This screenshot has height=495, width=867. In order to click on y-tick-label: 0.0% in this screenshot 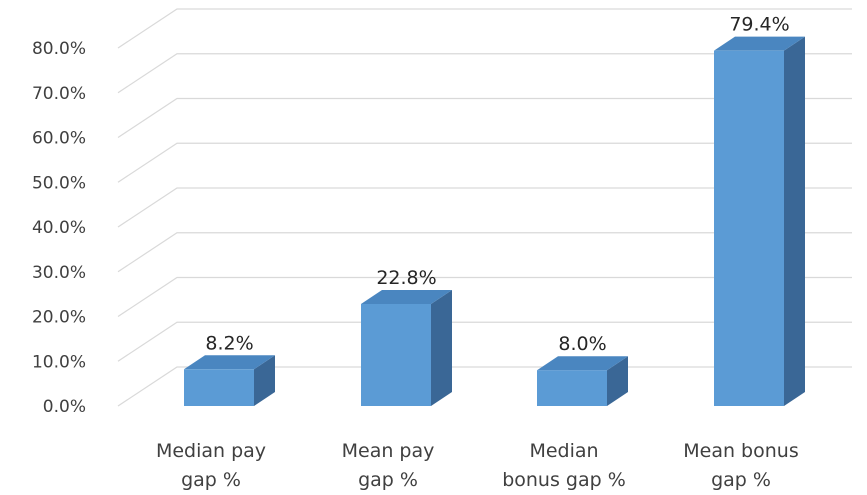, I will do `click(64, 407)`.